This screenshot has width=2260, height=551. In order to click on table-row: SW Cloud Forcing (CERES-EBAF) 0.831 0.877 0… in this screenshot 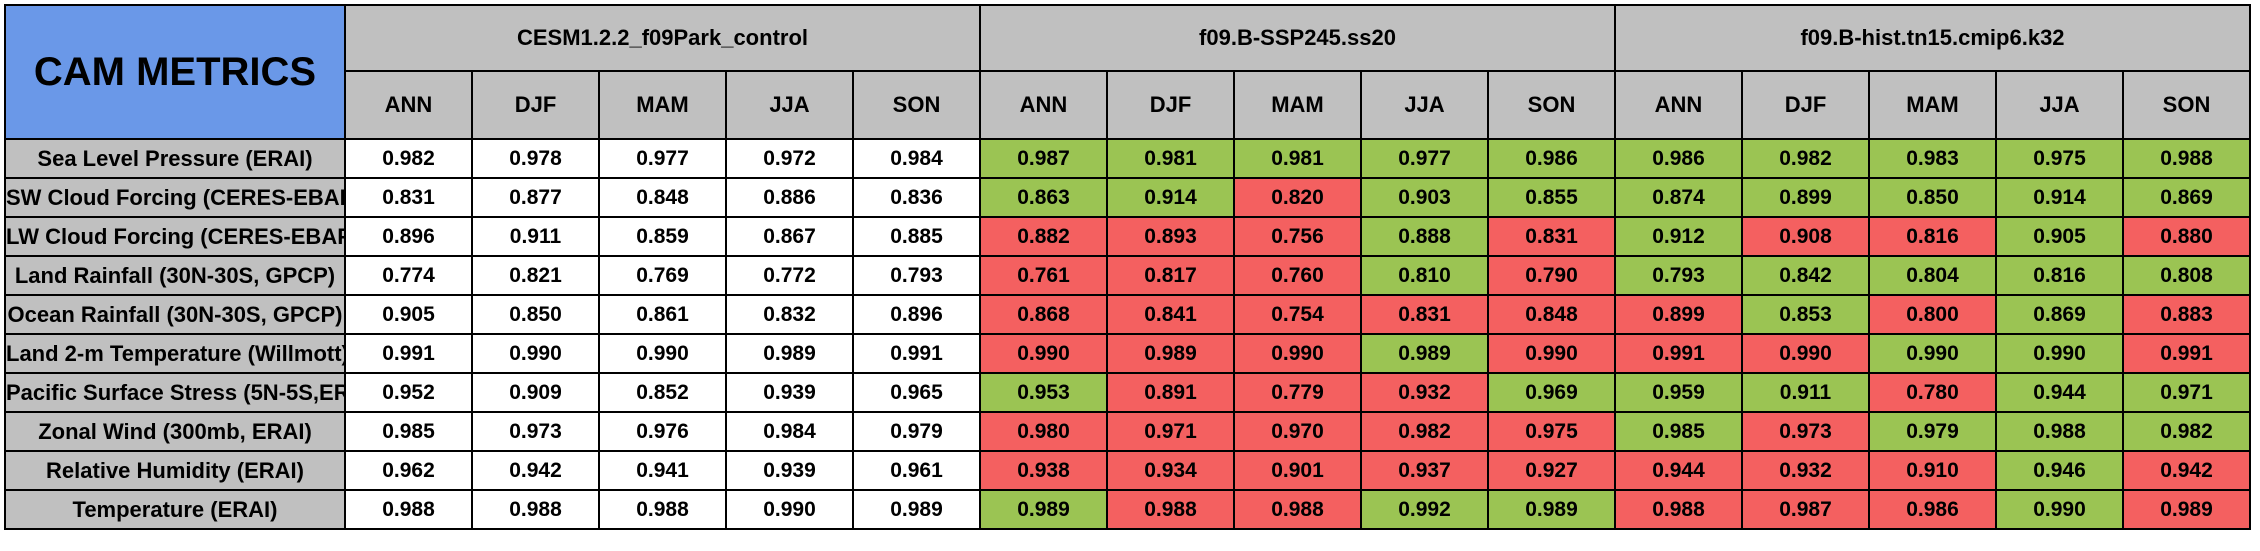, I will do `click(1127, 197)`.